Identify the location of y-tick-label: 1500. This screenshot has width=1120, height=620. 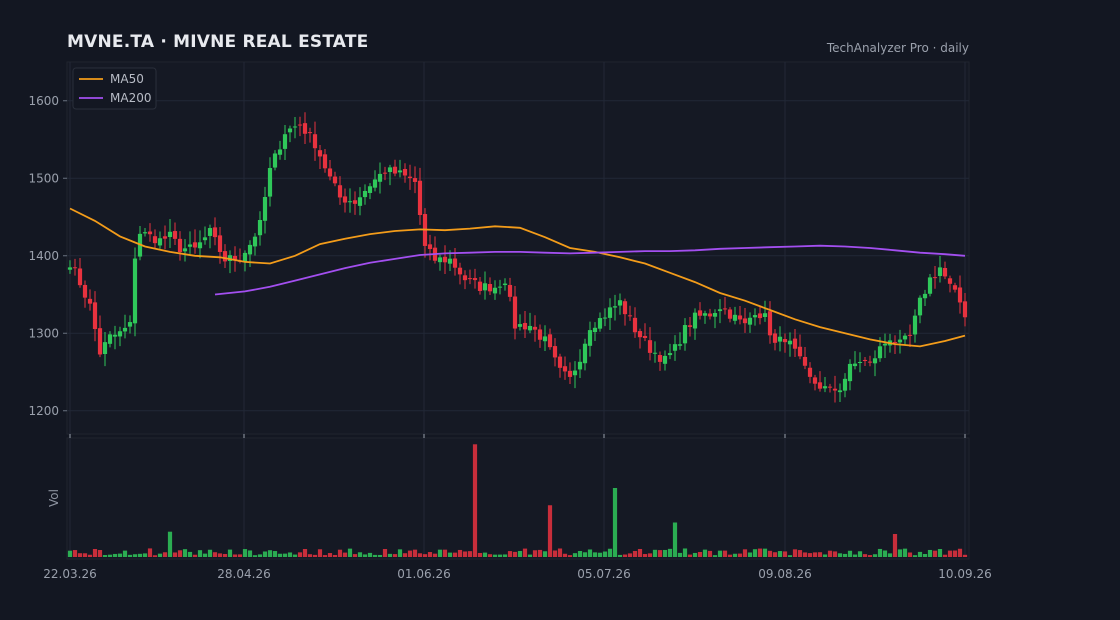
(43, 178).